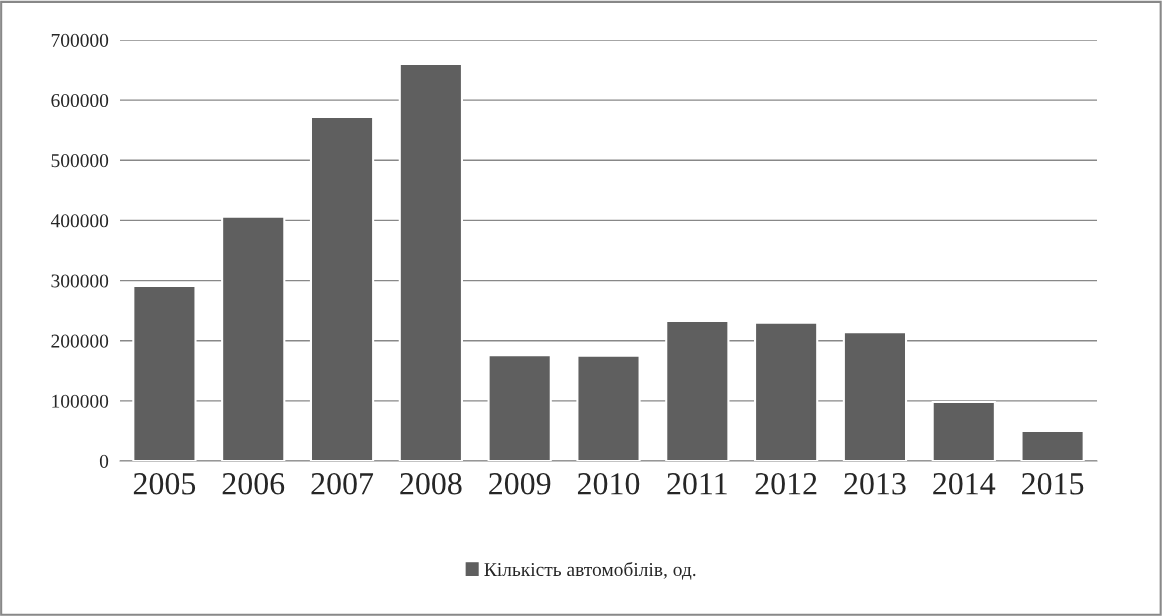 The width and height of the screenshot is (1163, 616). Describe the element at coordinates (80, 100) in the screenshot. I see `y-tick-label: 600000` at that location.